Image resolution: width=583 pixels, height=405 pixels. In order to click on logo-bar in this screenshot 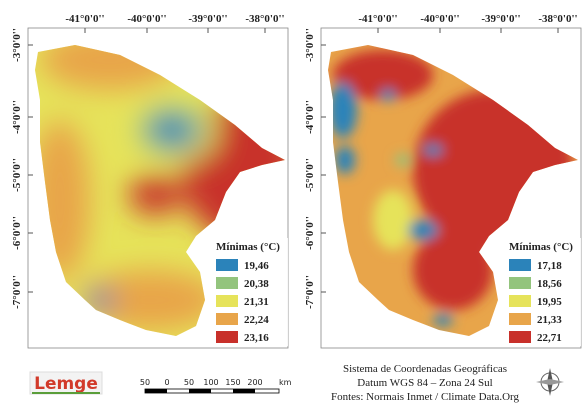, I will do `click(66, 393)`.